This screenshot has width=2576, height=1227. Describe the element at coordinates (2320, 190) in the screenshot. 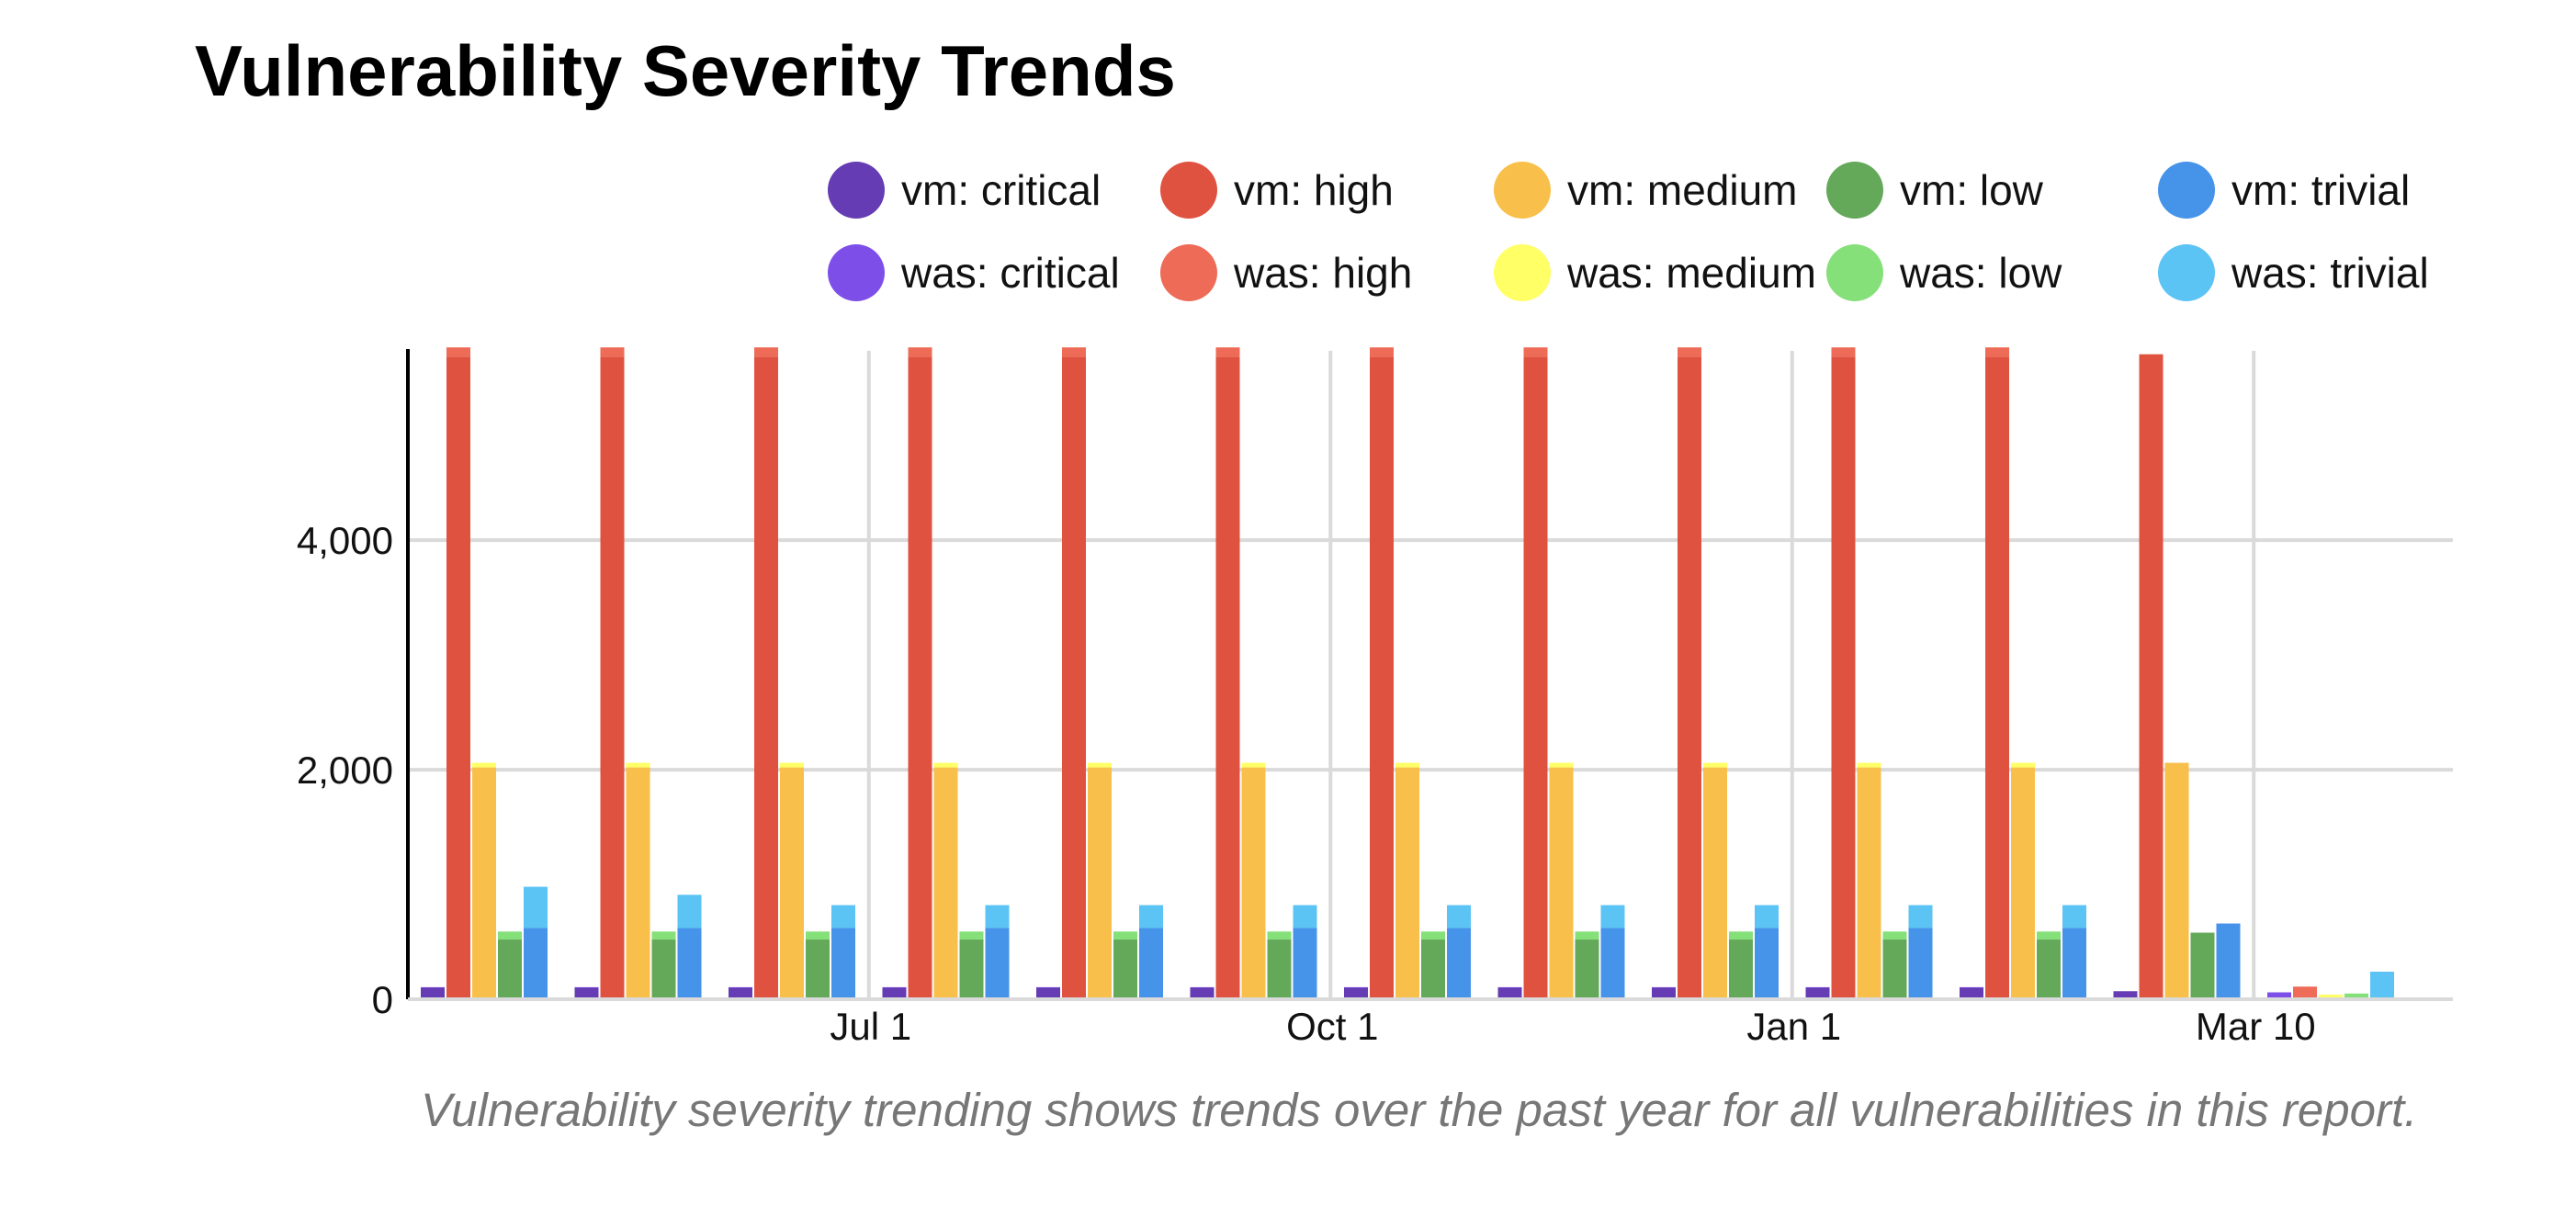

I see `legend-label: vm: trivial` at that location.